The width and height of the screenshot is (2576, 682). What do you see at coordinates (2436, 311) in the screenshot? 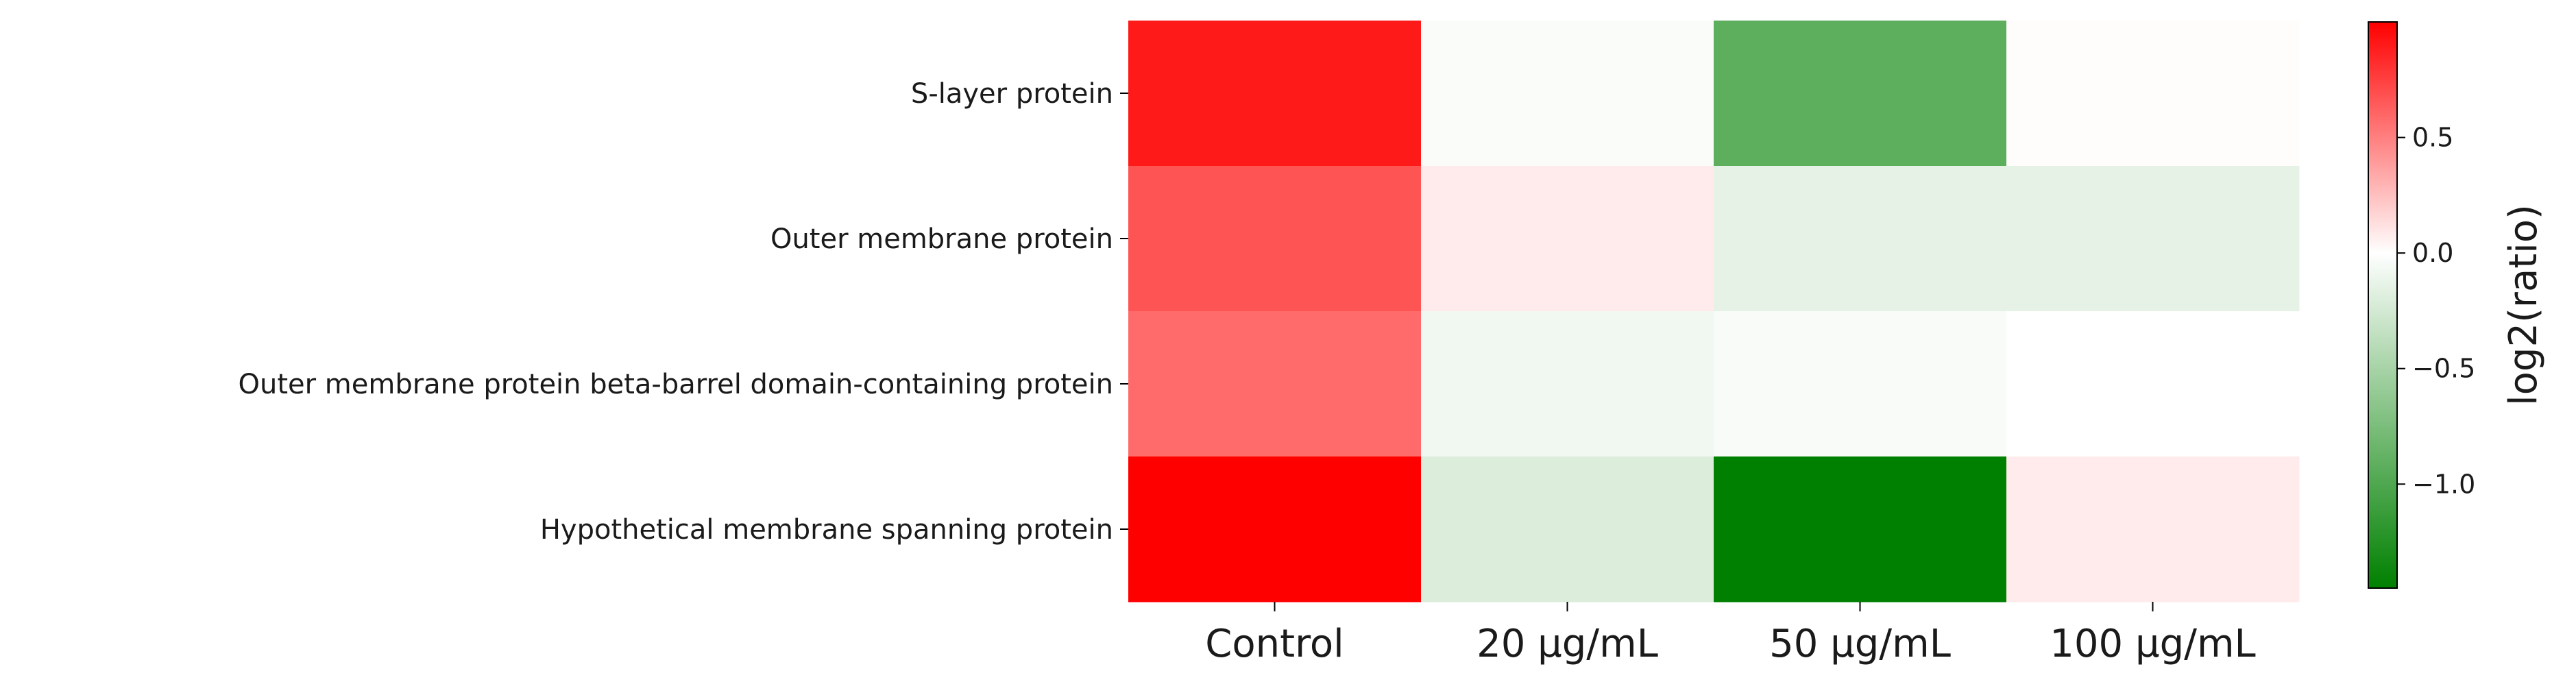
I see `colorbar-ticks: 0.5 0.0 −0.5 −1.0` at bounding box center [2436, 311].